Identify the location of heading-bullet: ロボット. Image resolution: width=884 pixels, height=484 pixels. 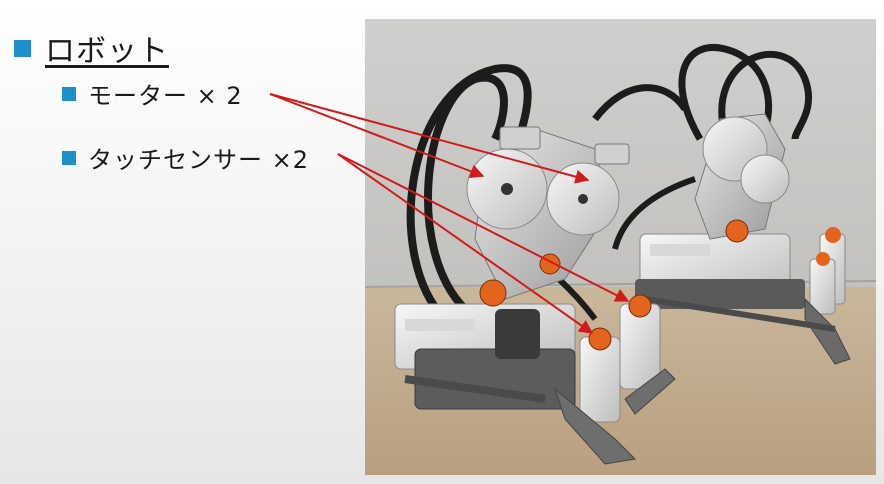
(91, 48).